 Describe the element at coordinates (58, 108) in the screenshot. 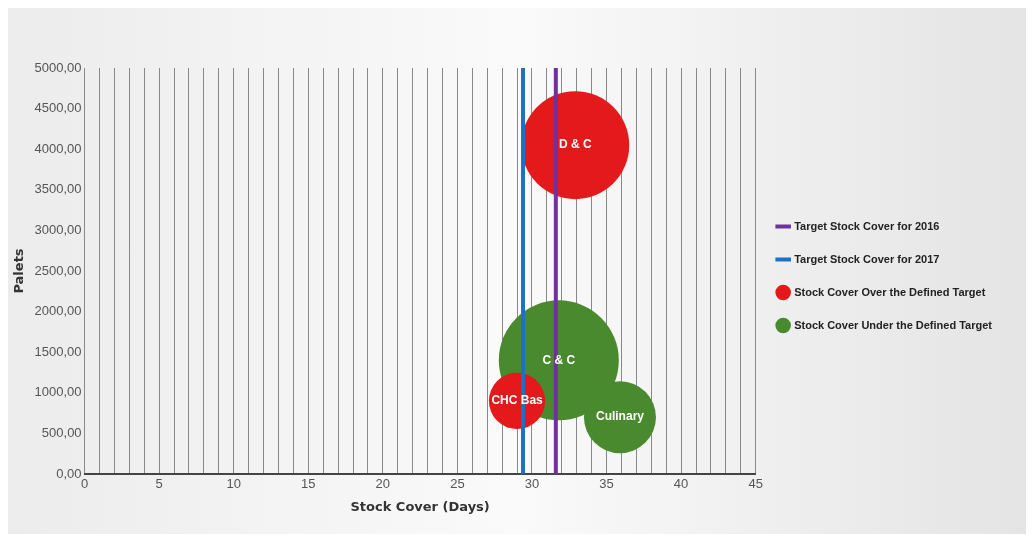

I see `y-tick-label: 4500,00` at that location.